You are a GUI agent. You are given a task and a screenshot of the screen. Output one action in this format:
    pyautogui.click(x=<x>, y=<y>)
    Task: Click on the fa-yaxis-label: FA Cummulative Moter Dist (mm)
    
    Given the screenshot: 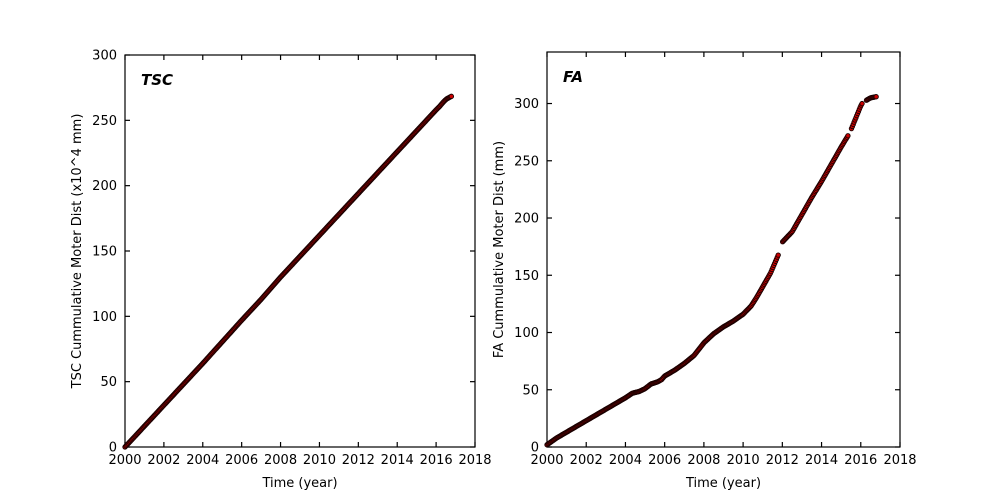 What is the action you would take?
    pyautogui.click(x=499, y=249)
    